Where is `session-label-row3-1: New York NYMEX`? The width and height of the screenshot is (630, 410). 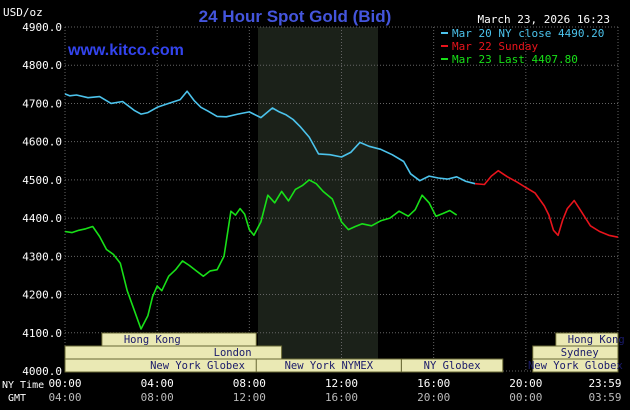 session-label-row3-1: New York NYMEX is located at coordinates (329, 366).